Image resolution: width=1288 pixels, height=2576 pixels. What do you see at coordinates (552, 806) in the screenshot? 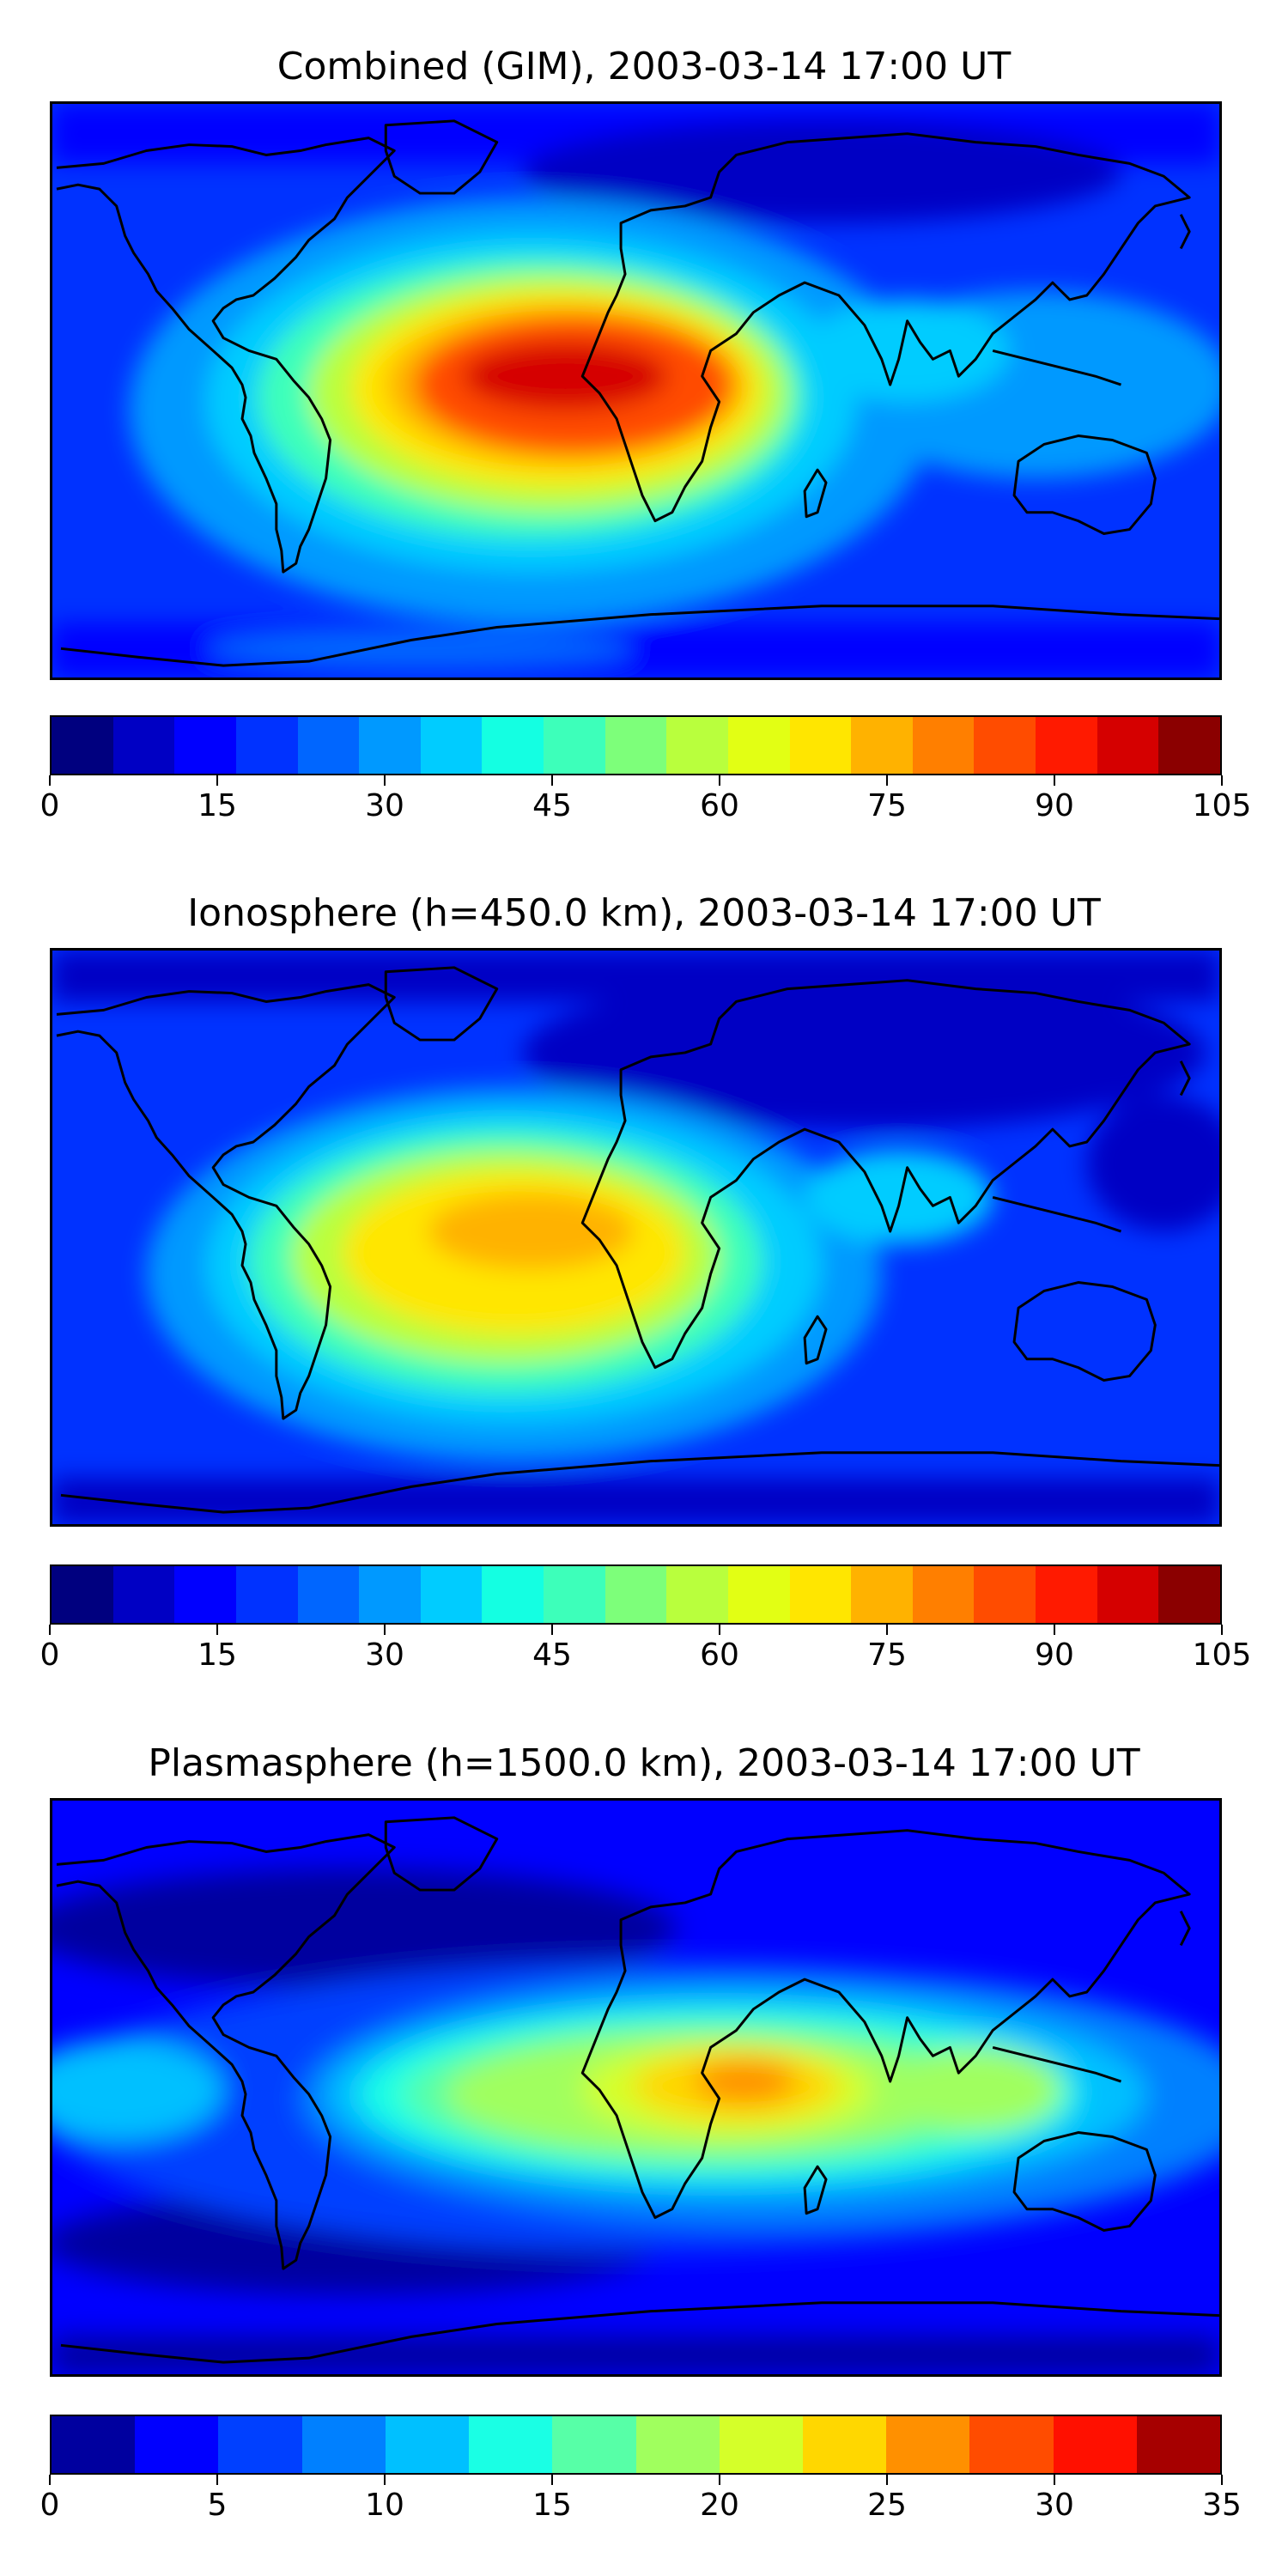
I see `colorbar-tick-label: 45` at bounding box center [552, 806].